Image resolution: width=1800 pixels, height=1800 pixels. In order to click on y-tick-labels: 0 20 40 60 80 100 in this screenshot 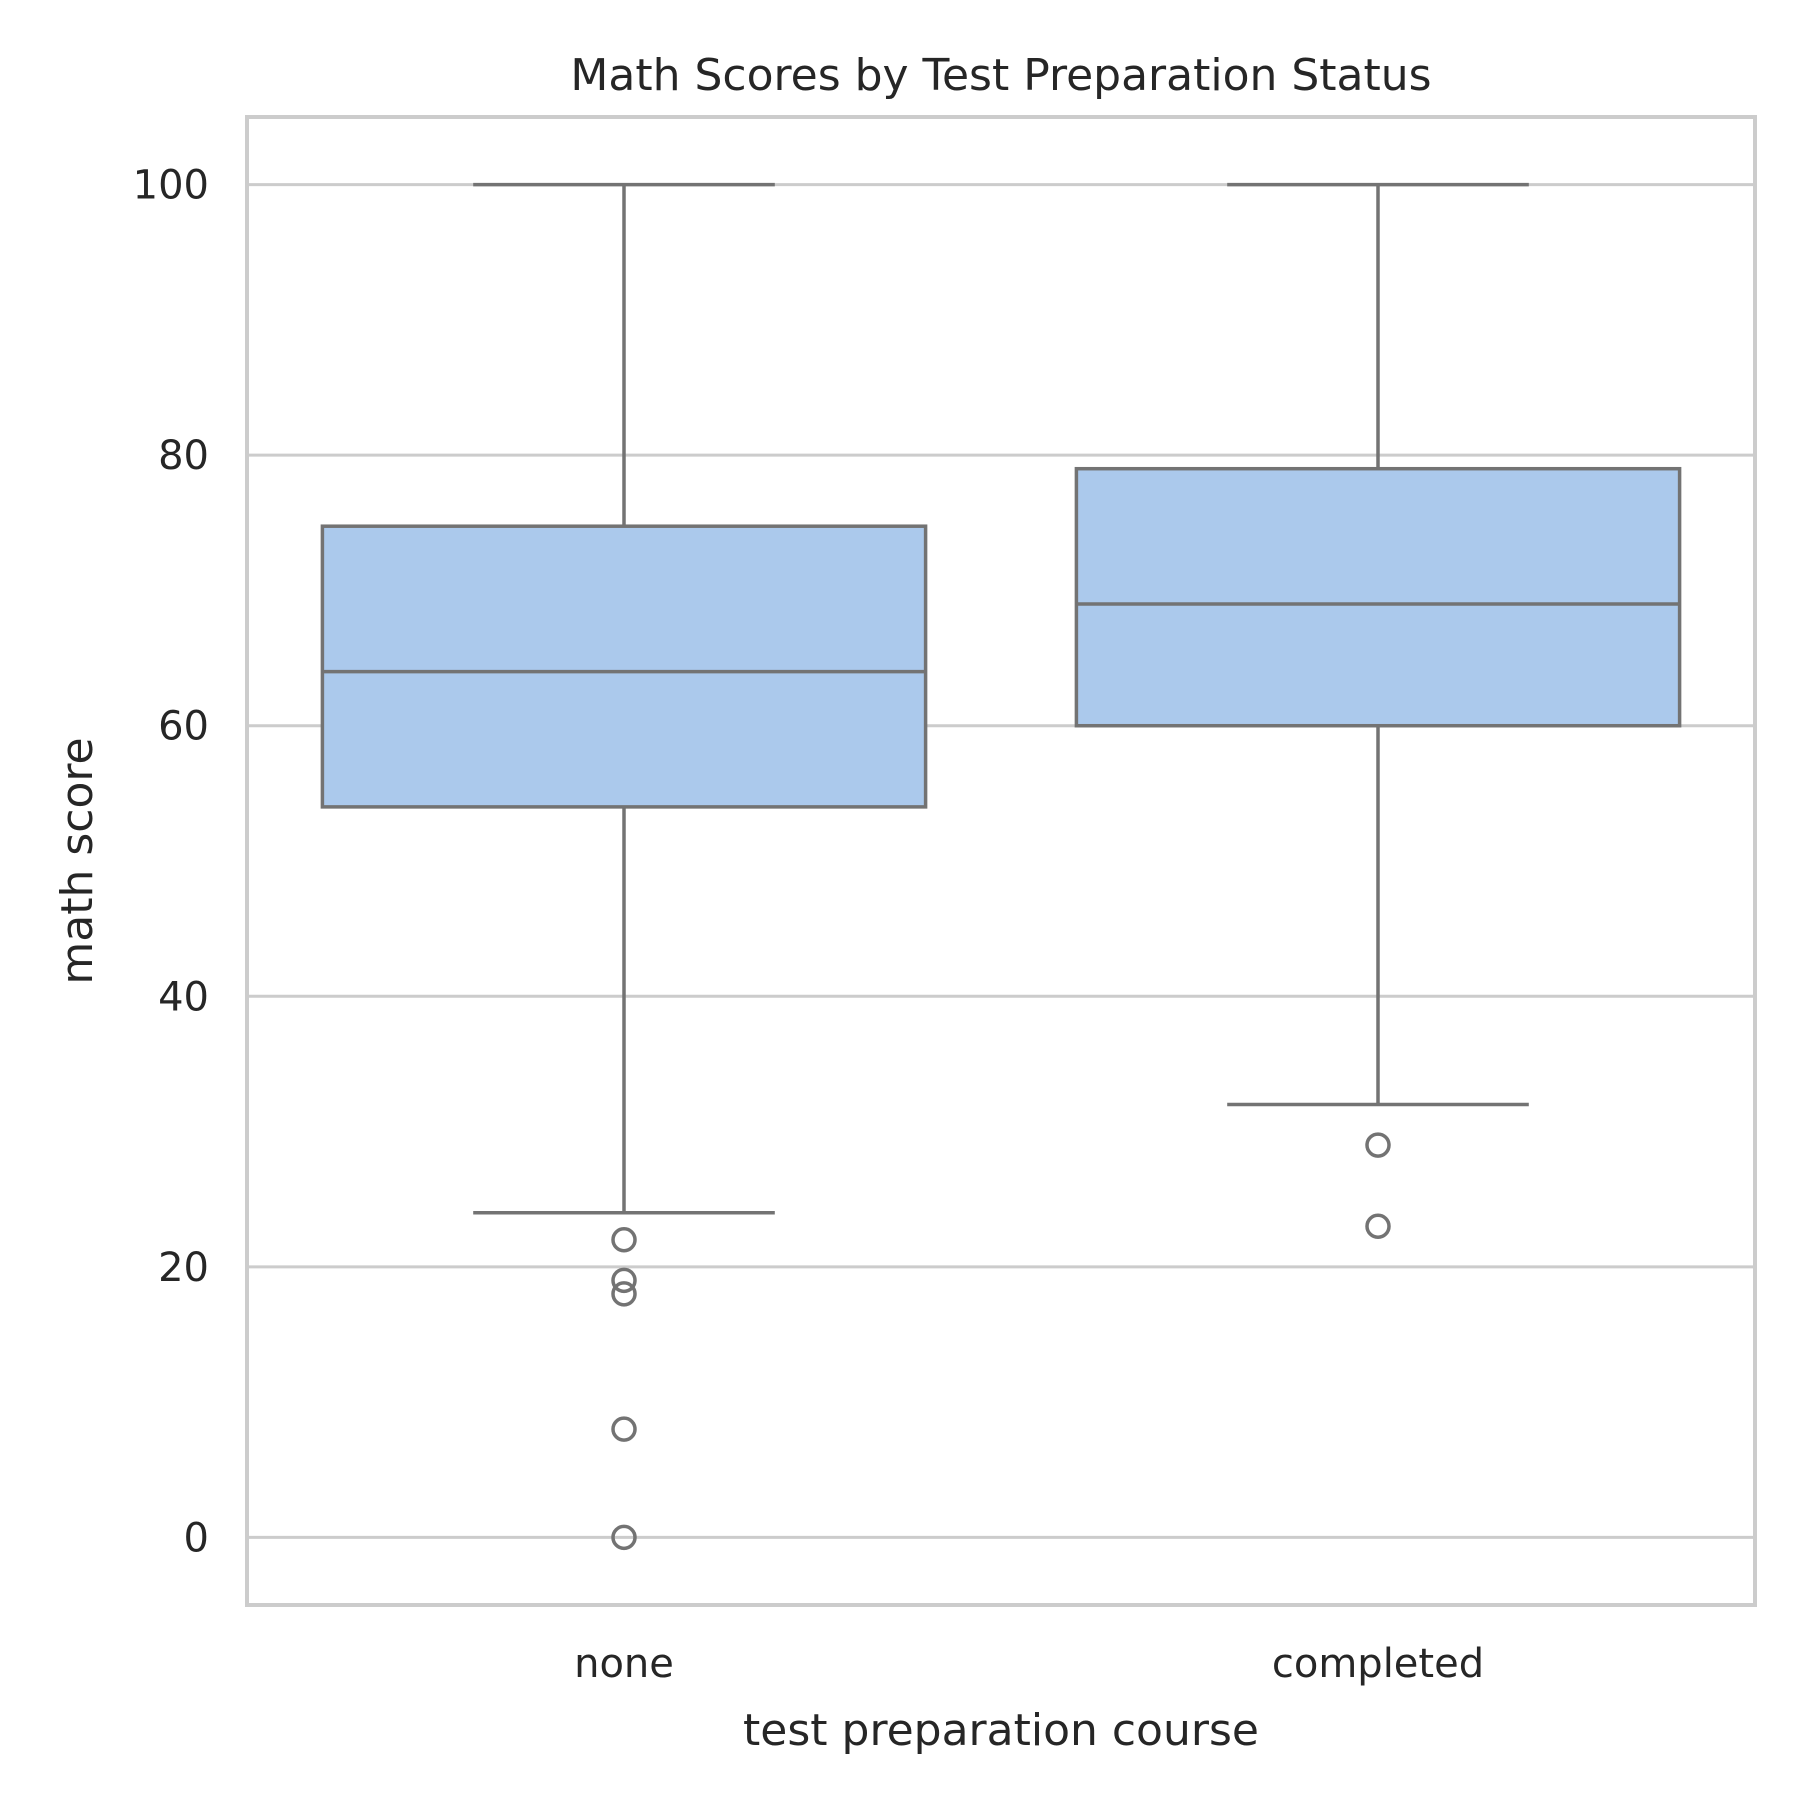, I will do `click(171, 862)`.